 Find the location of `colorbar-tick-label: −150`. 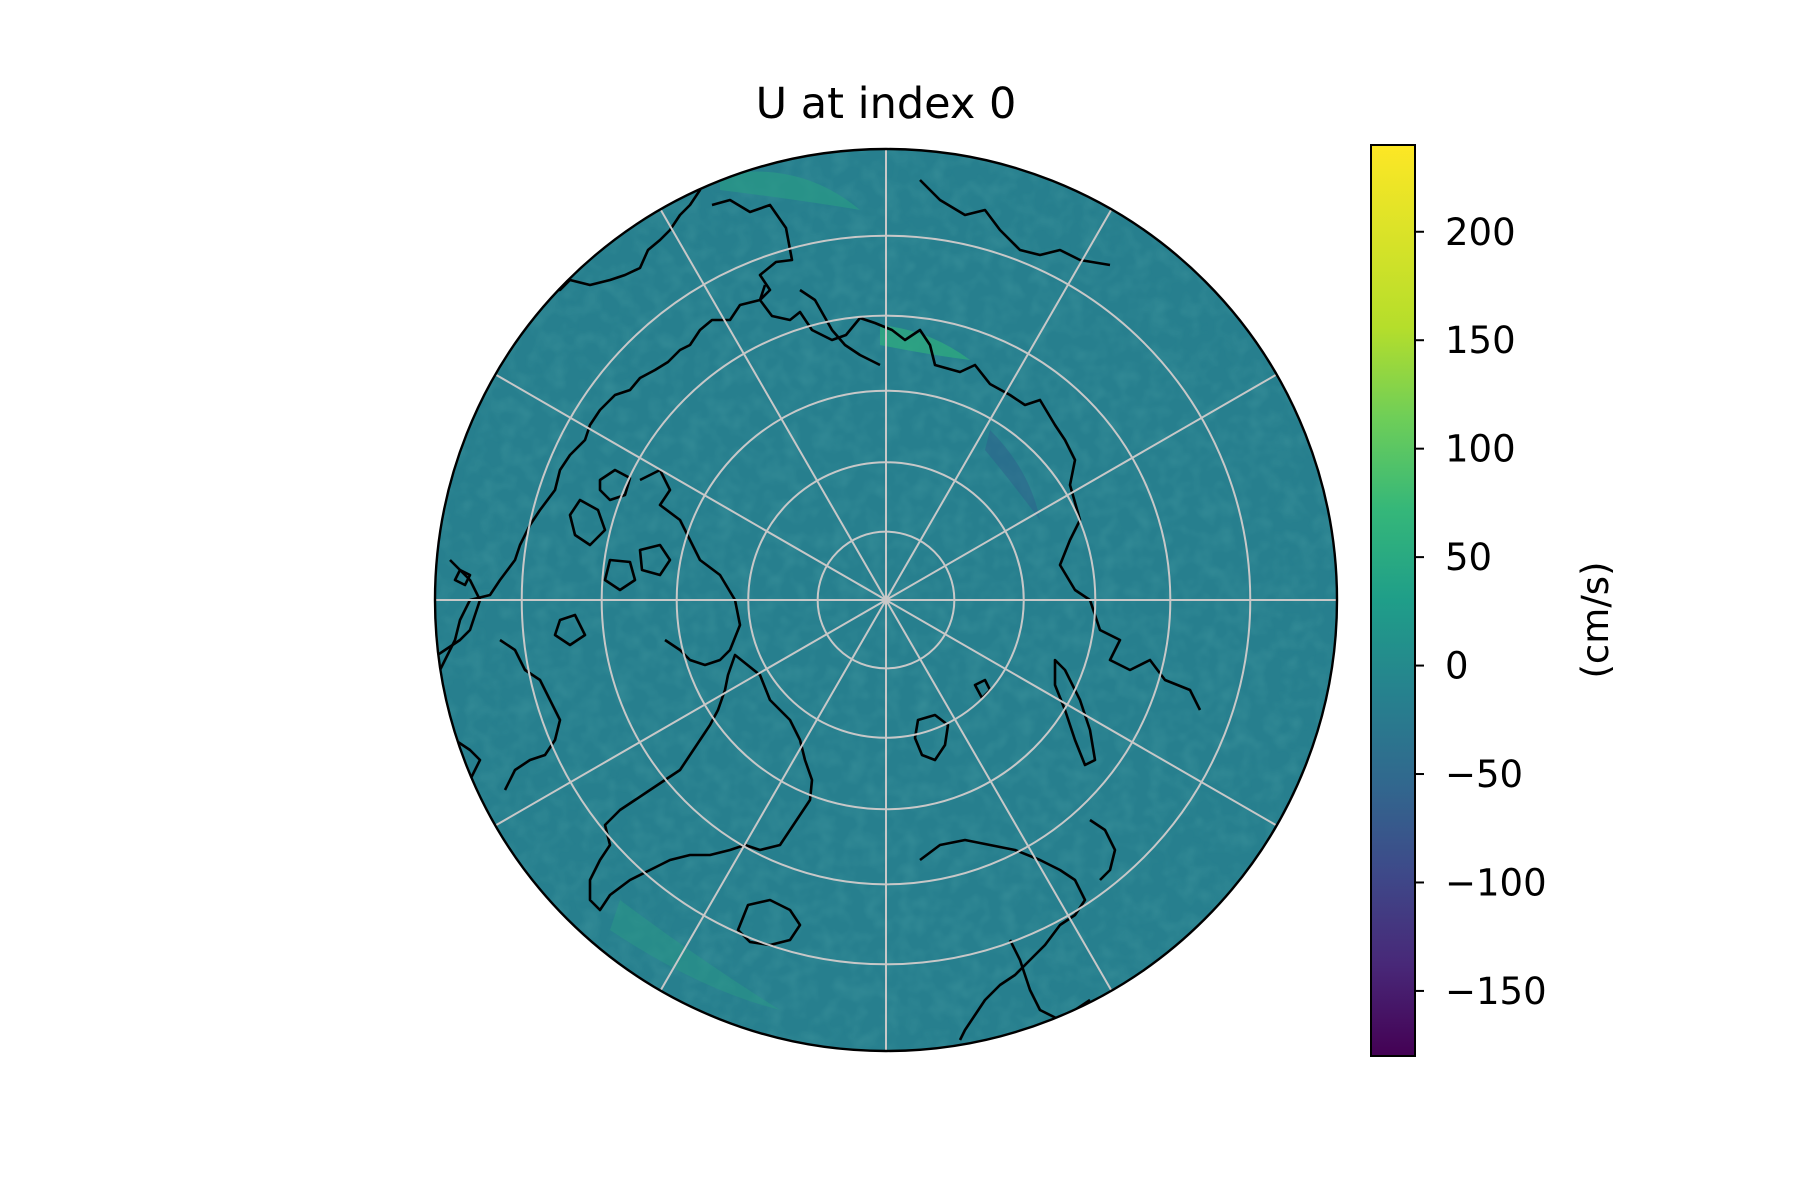

colorbar-tick-label: −150 is located at coordinates (1496, 991).